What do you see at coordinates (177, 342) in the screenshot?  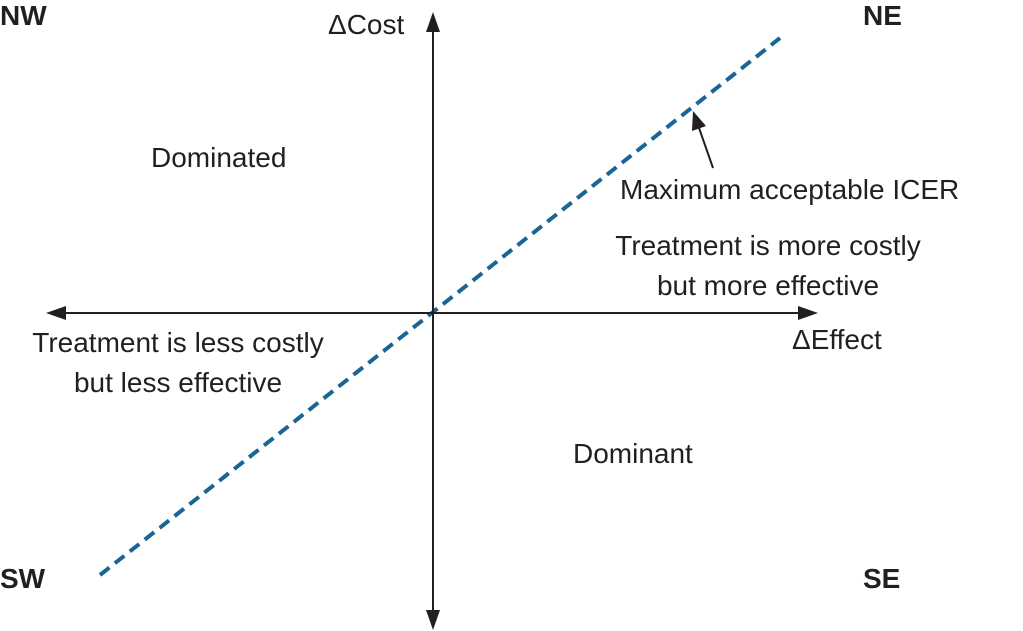 I see `sw-region-label-line1: Treatment is less costly` at bounding box center [177, 342].